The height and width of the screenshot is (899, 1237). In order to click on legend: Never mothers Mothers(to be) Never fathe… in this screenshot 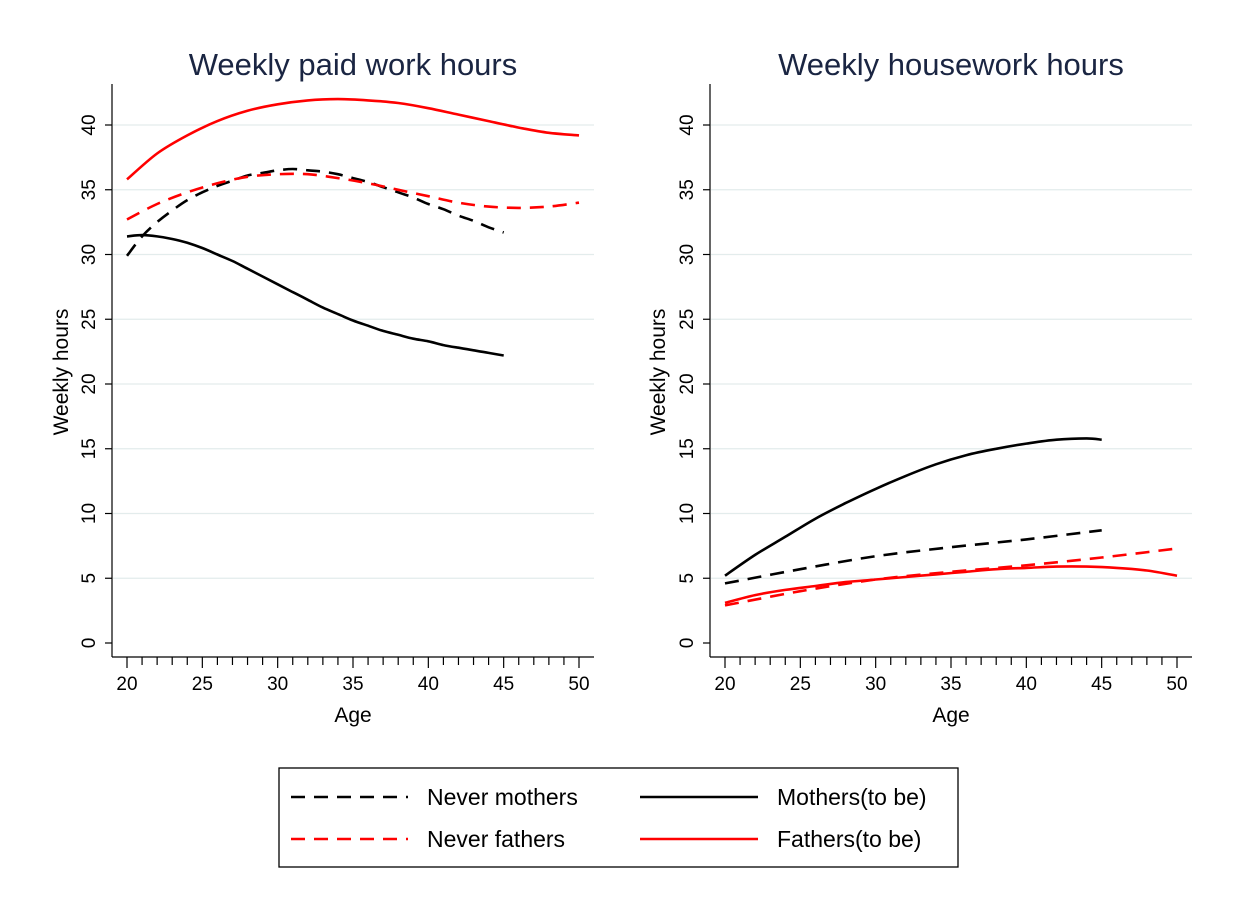, I will do `click(618, 817)`.